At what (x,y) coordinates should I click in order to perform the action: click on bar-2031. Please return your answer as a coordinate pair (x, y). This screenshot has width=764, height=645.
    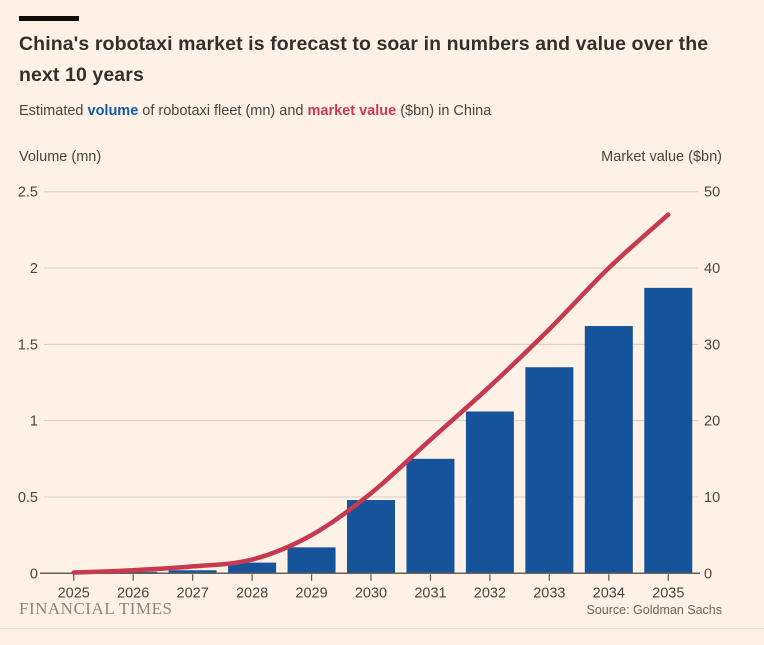
    Looking at the image, I should click on (430, 516).